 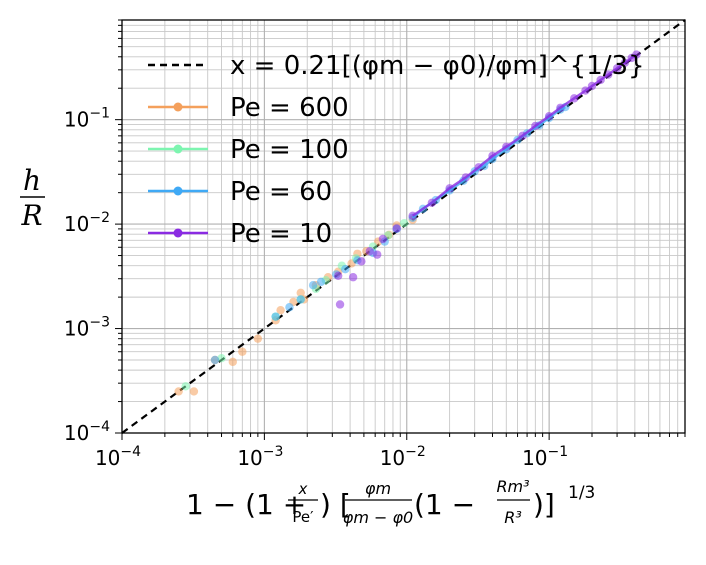 I want to click on svg-text: x, so click(x=303, y=489).